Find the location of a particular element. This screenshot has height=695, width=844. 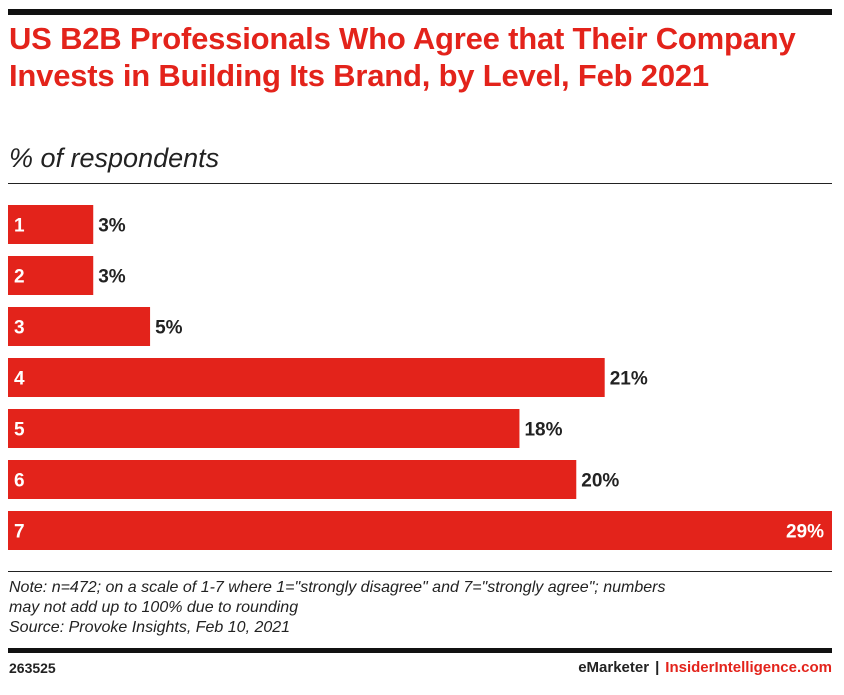

top-rule is located at coordinates (420, 12).